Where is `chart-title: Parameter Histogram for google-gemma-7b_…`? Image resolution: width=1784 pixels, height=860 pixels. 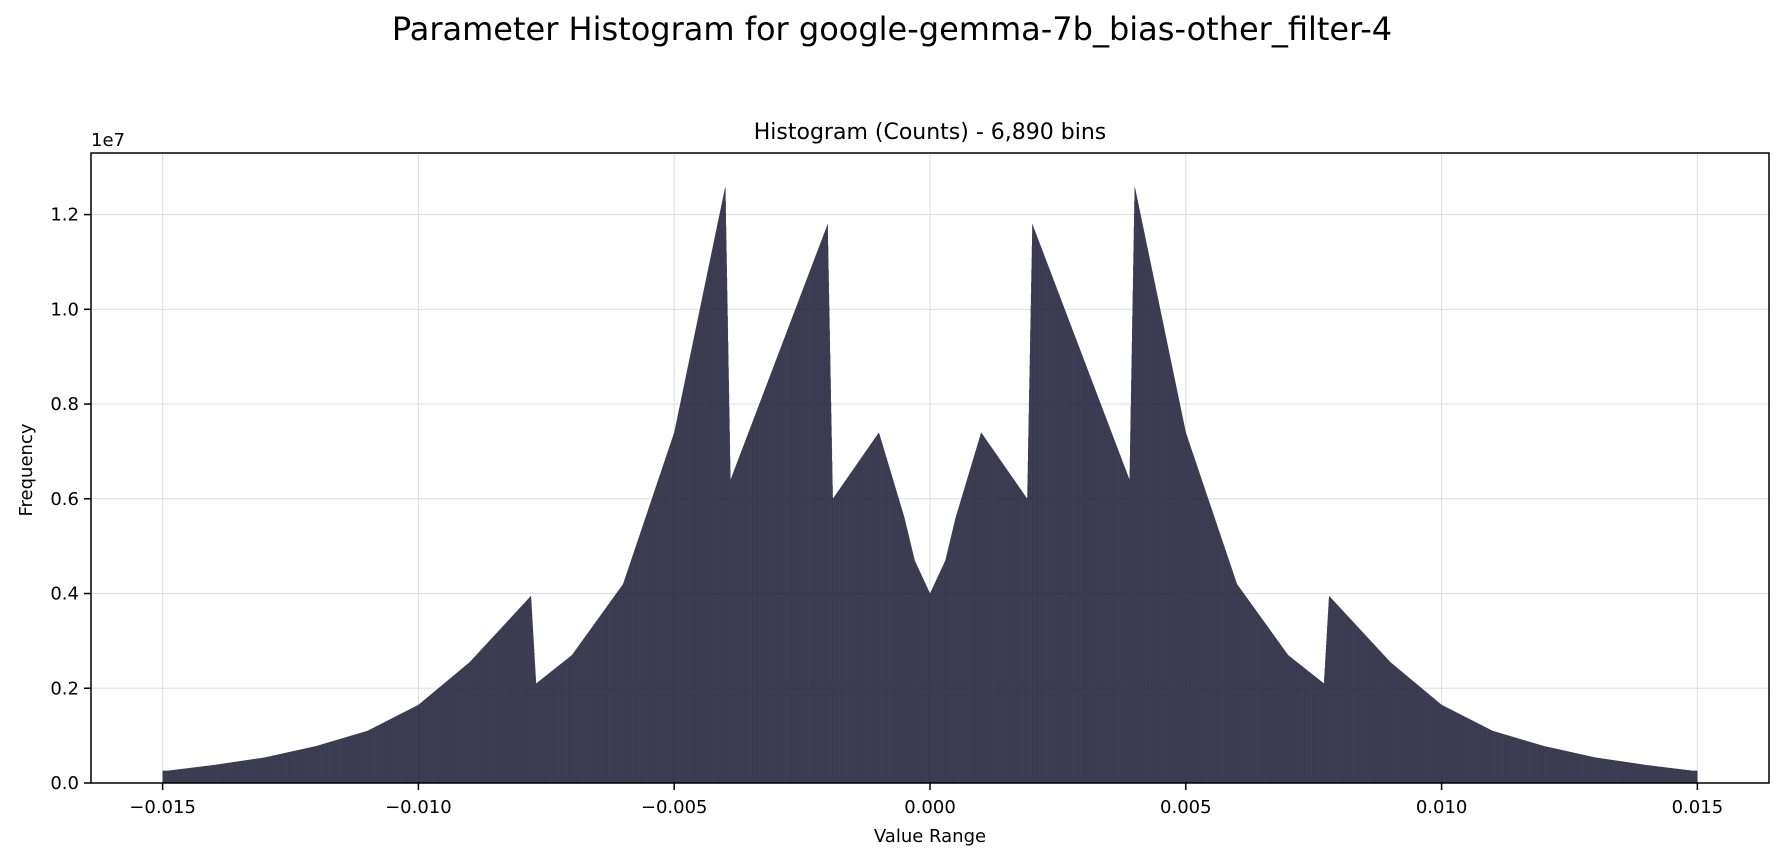 chart-title: Parameter Histogram for google-gemma-7b_… is located at coordinates (892, 29).